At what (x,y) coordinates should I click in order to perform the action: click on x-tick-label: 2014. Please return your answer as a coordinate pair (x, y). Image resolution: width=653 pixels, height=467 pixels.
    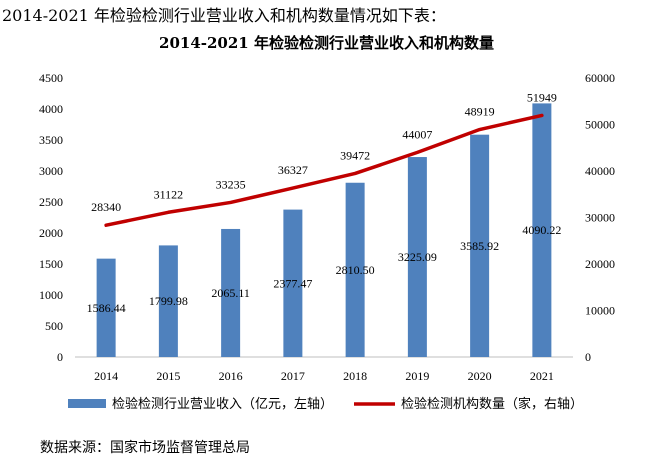
    Looking at the image, I should click on (106, 376).